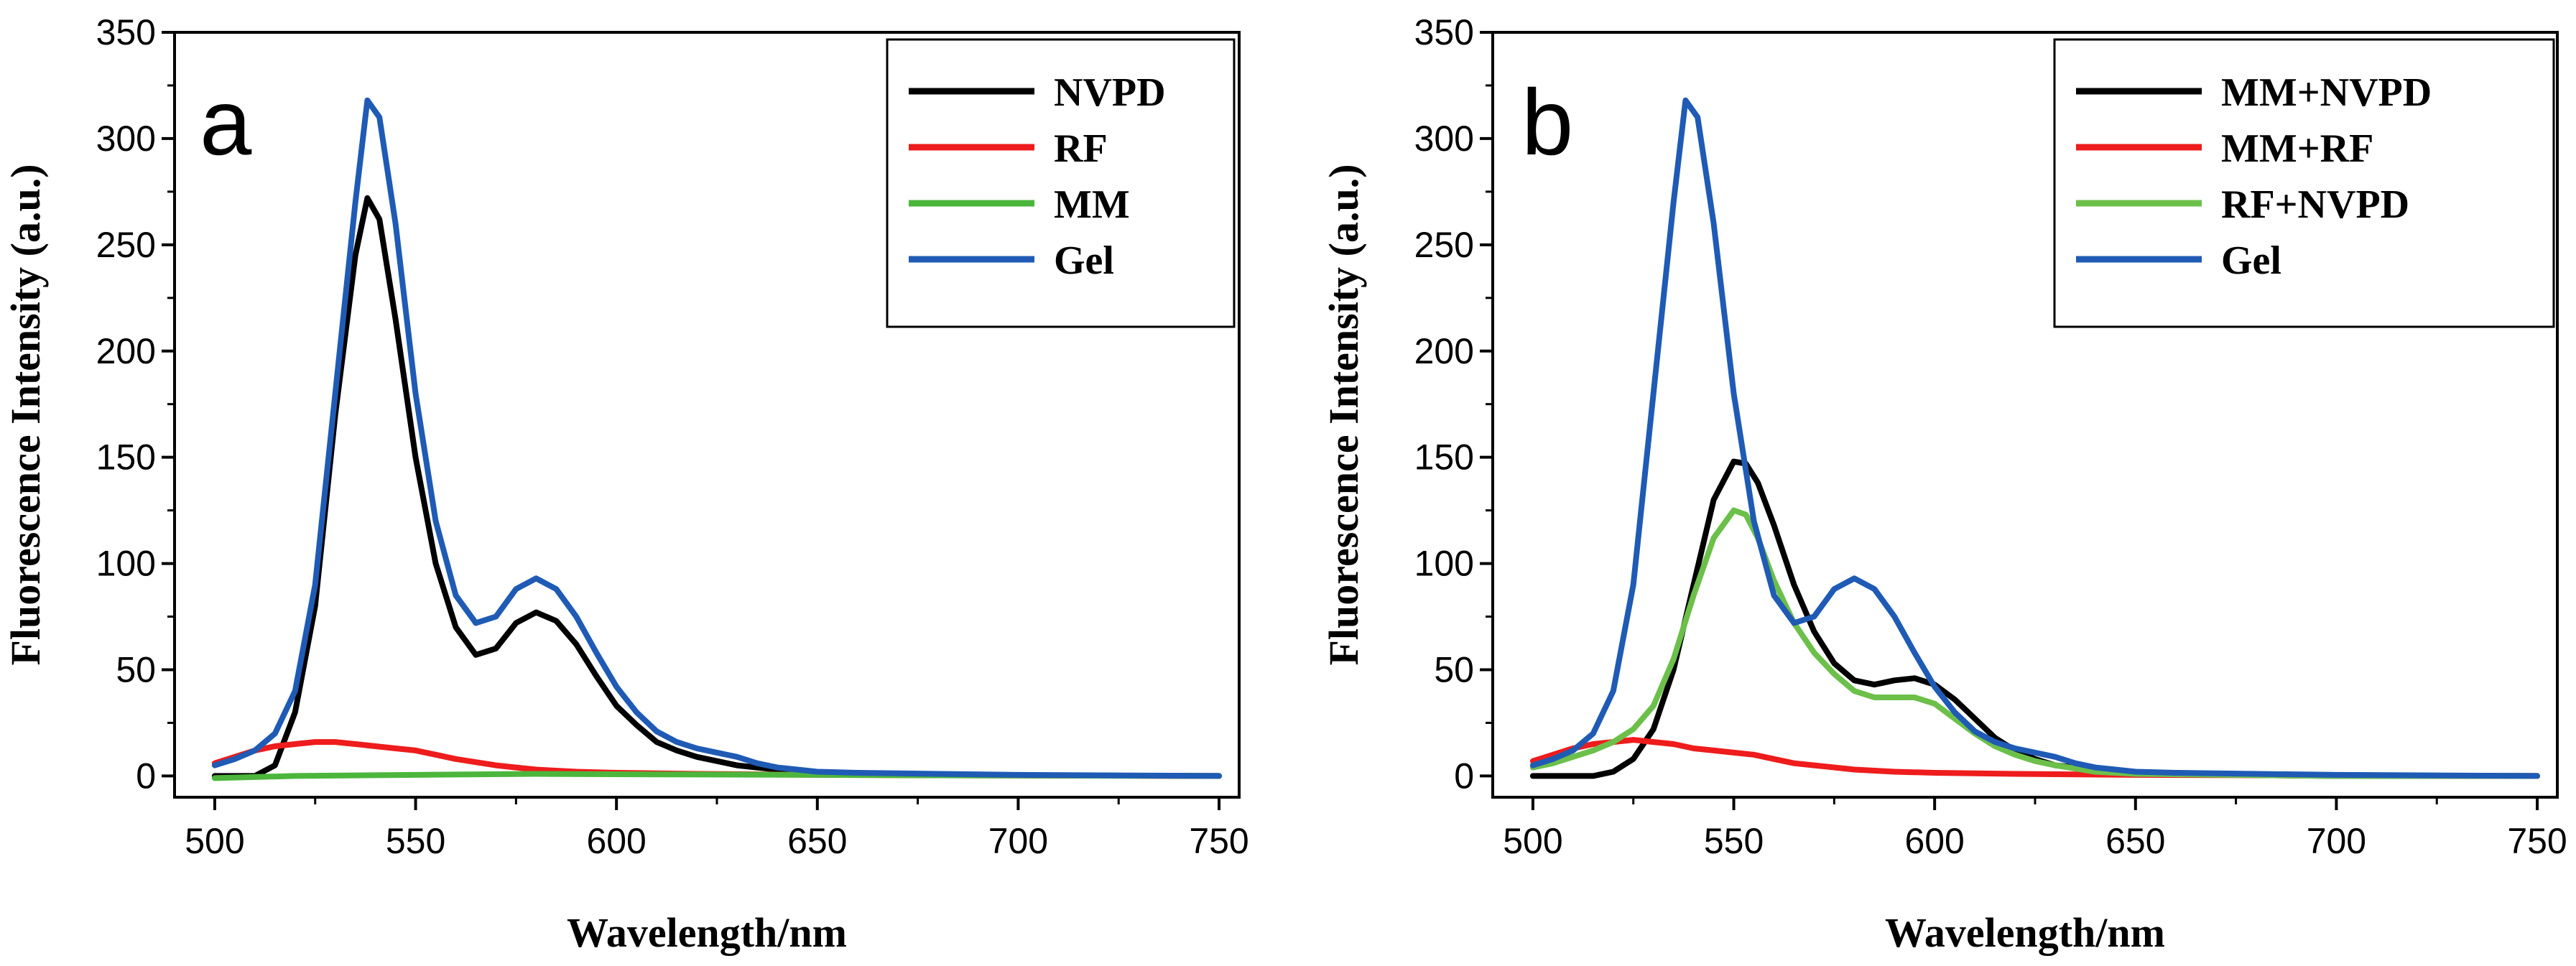  Describe the element at coordinates (2326, 92) in the screenshot. I see `legend-label: MM+NVPD` at that location.